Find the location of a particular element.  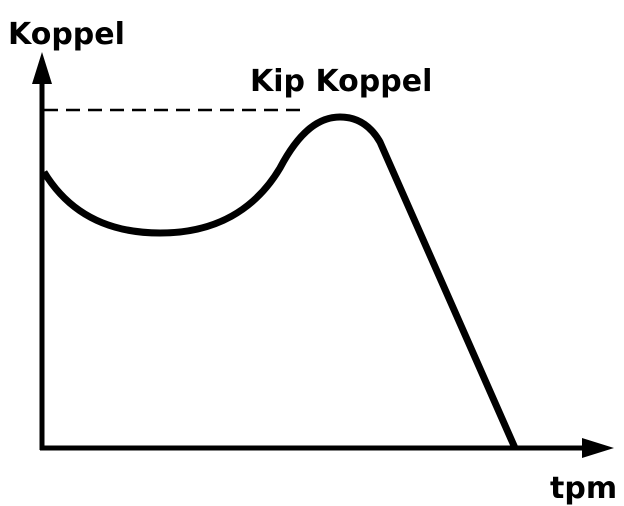

y-axis-label: Koppel is located at coordinates (66, 34).